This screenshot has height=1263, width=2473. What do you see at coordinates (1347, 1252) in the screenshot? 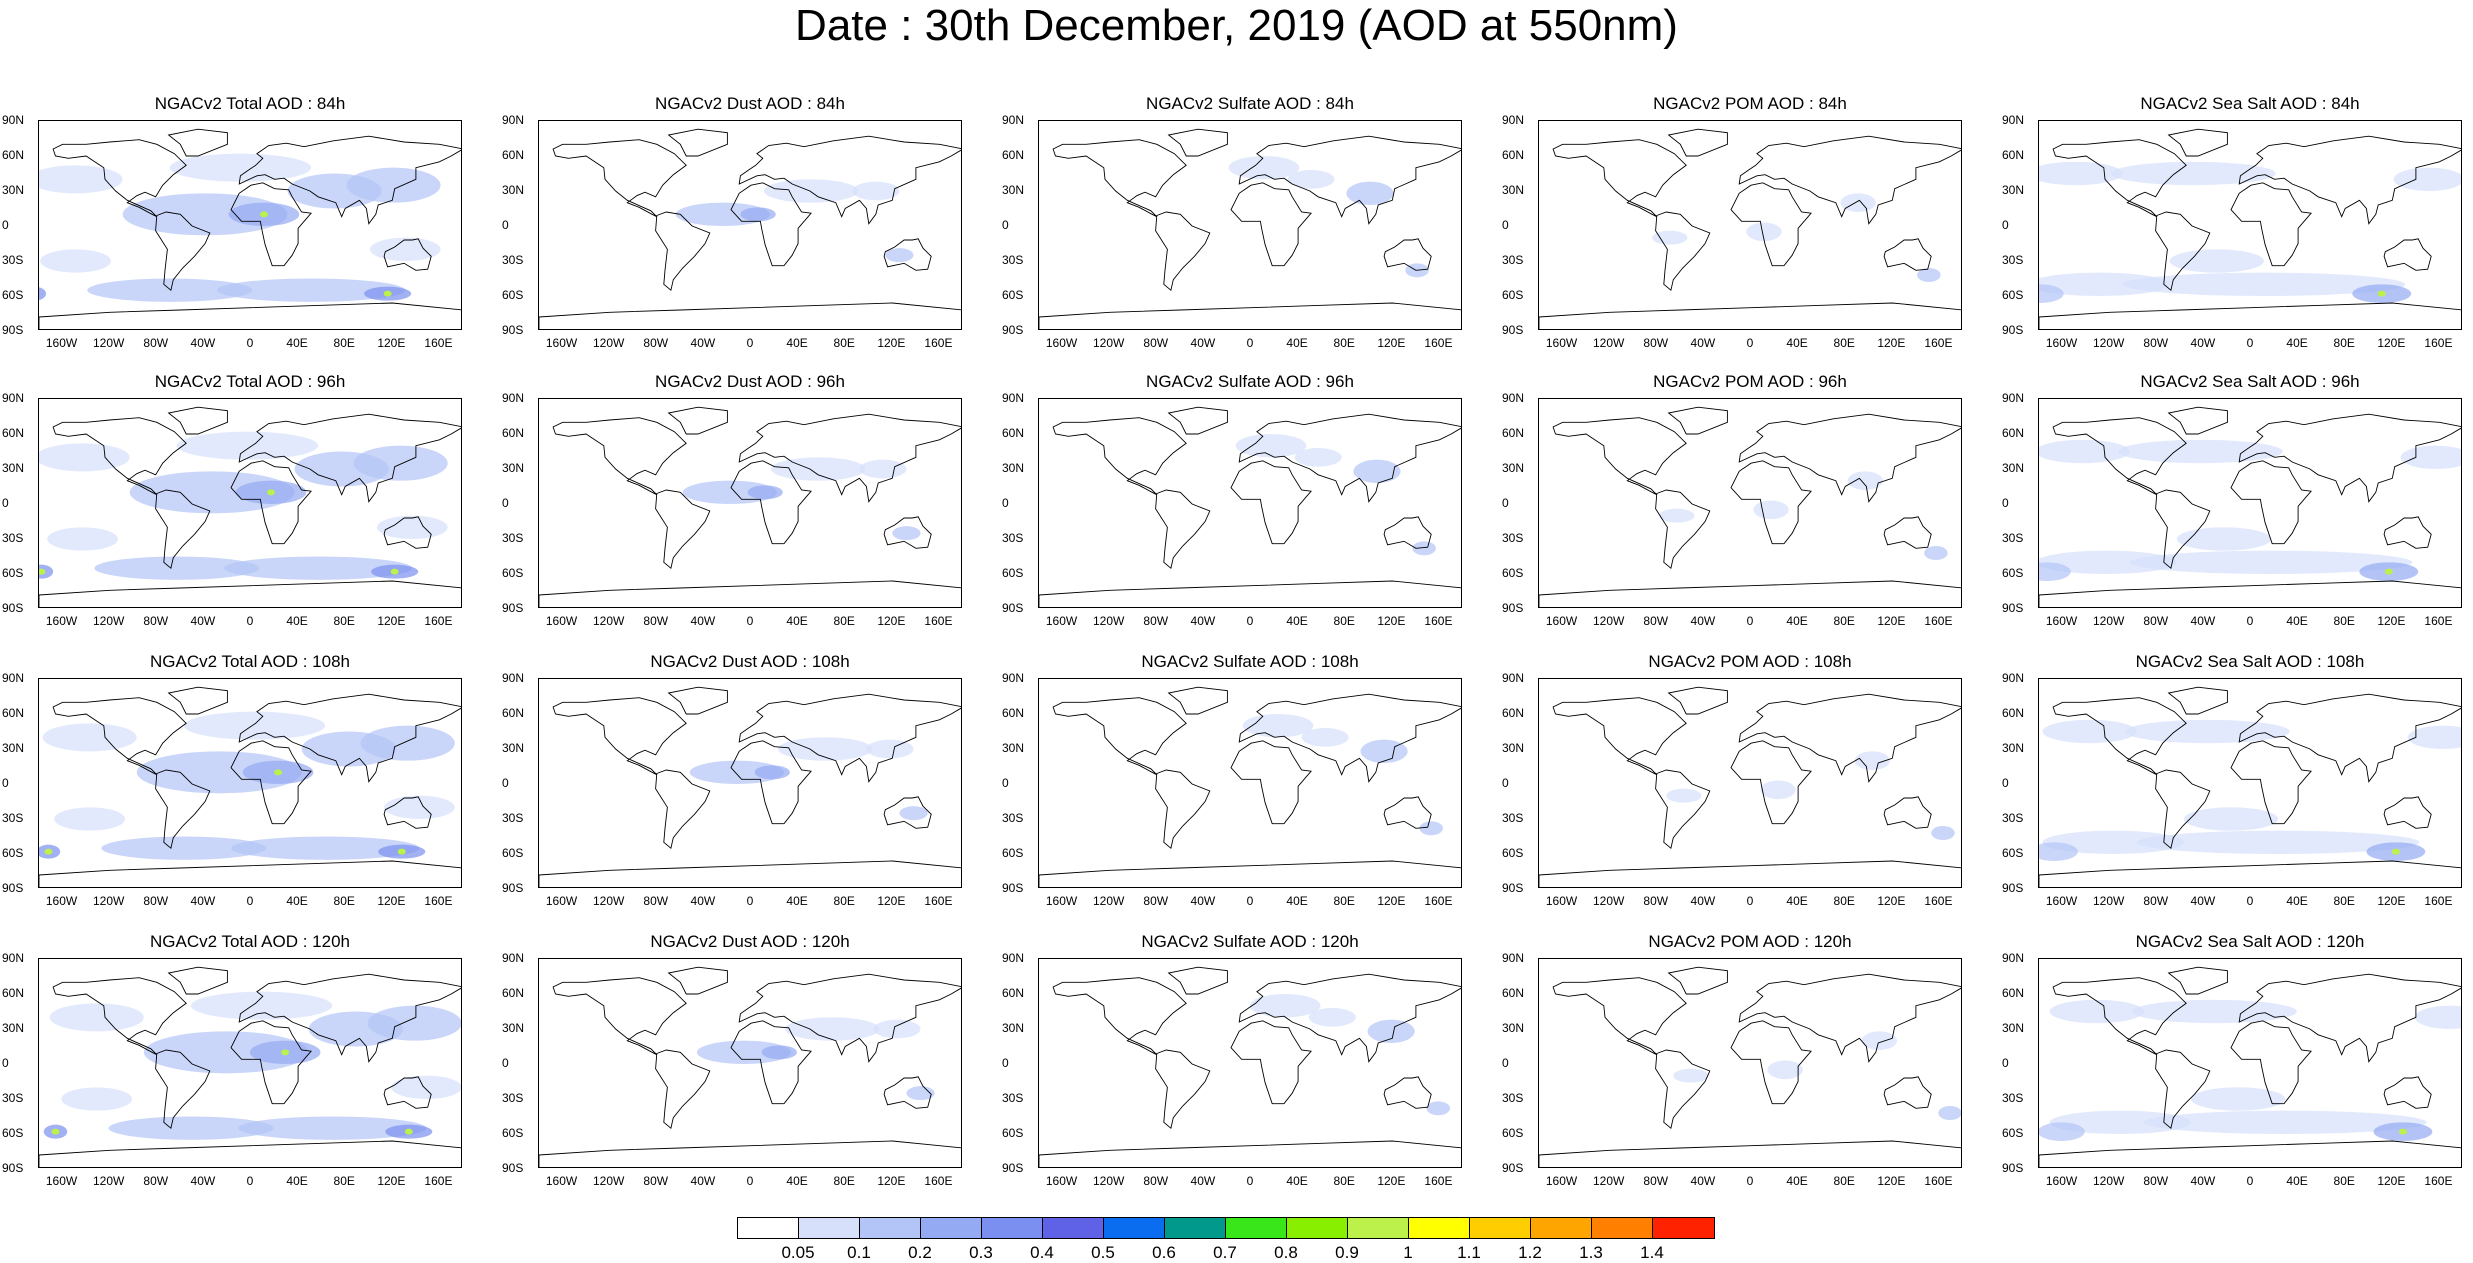
I see `colorbar-tick-label: 0.9` at bounding box center [1347, 1252].